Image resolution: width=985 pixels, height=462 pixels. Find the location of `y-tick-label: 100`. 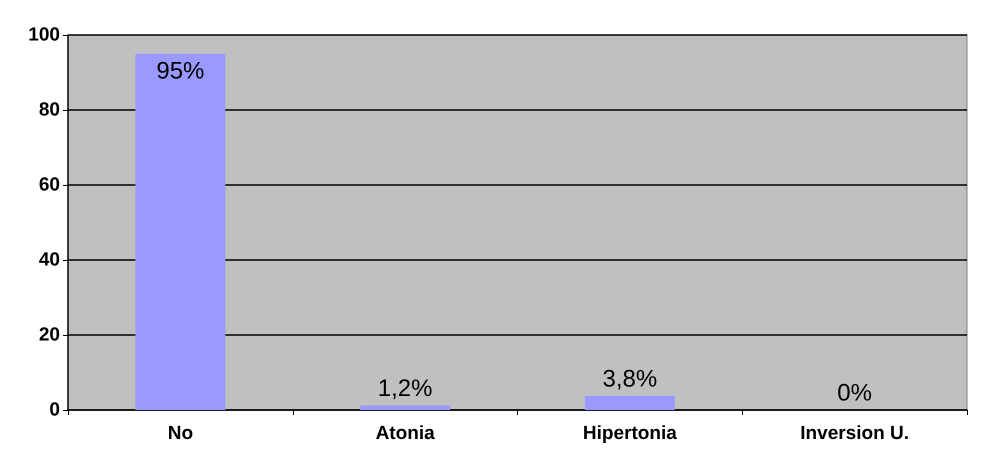

y-tick-label: 100 is located at coordinates (44, 35).